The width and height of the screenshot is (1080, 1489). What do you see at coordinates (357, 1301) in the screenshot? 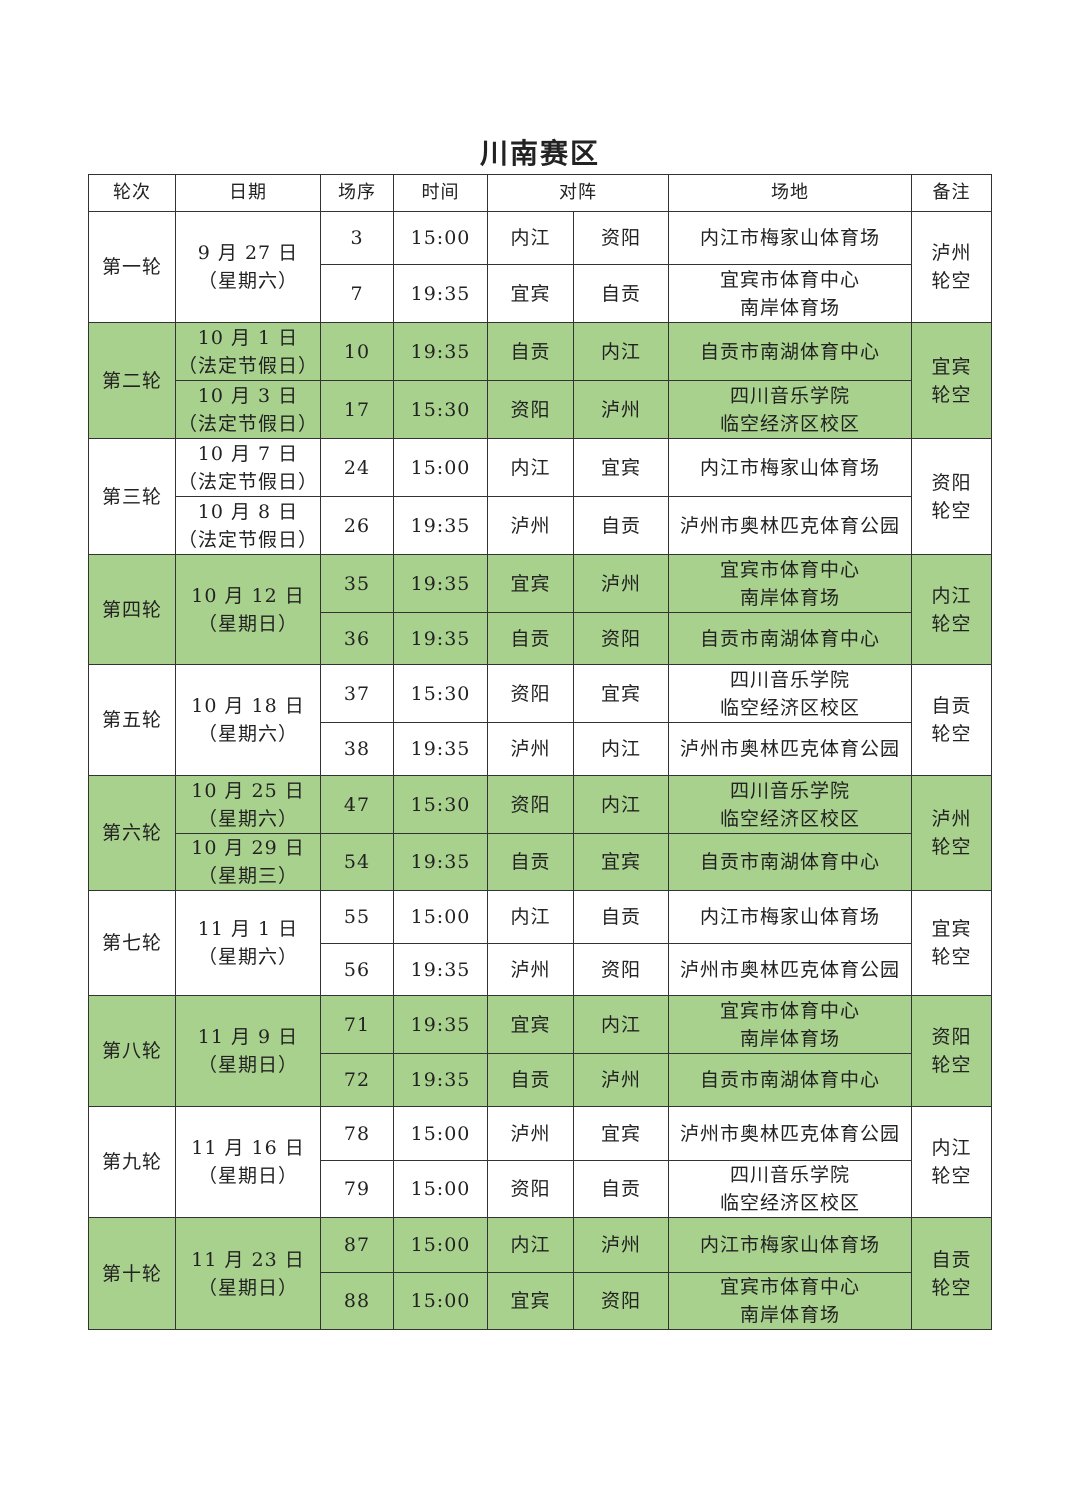
I see `match-number: 88` at bounding box center [357, 1301].